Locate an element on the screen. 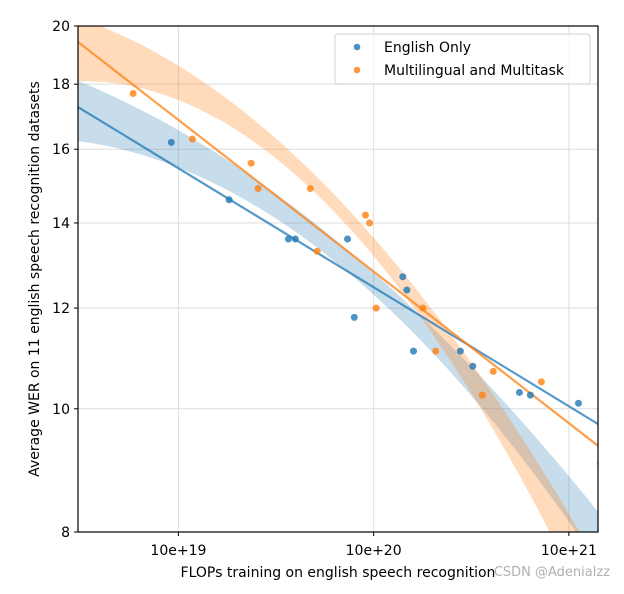 The width and height of the screenshot is (624, 594). y-tick-label: 10 is located at coordinates (61, 410).